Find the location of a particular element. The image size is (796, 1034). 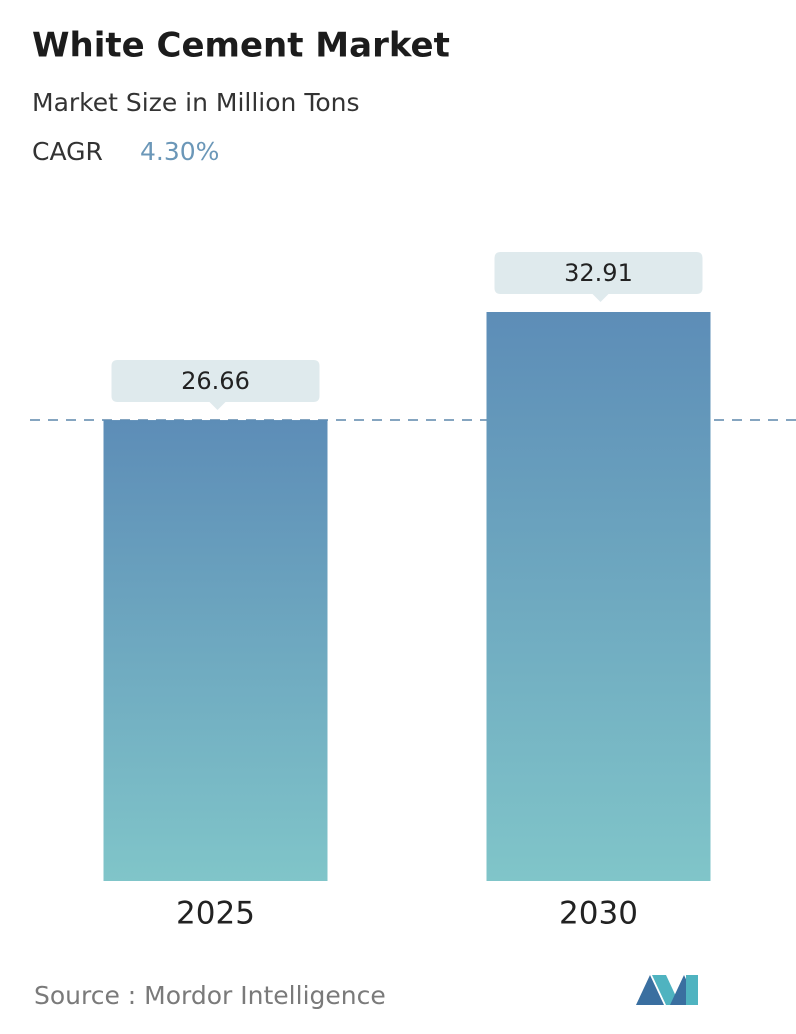

cagr-label: CAGR is located at coordinates (67, 151).